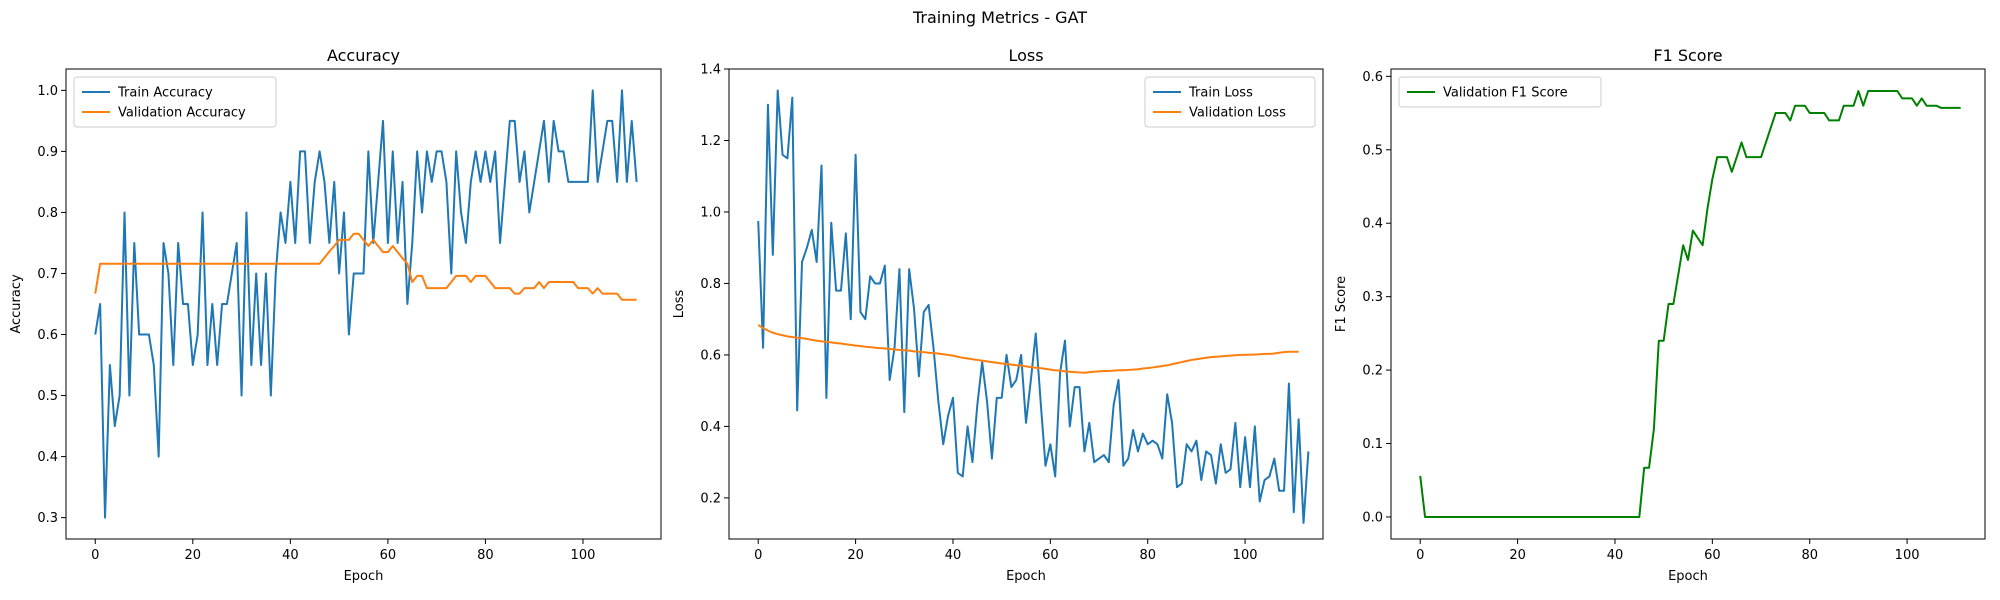 This screenshot has width=2000, height=600. I want to click on accuracy-x-tick-label: 80, so click(485, 555).